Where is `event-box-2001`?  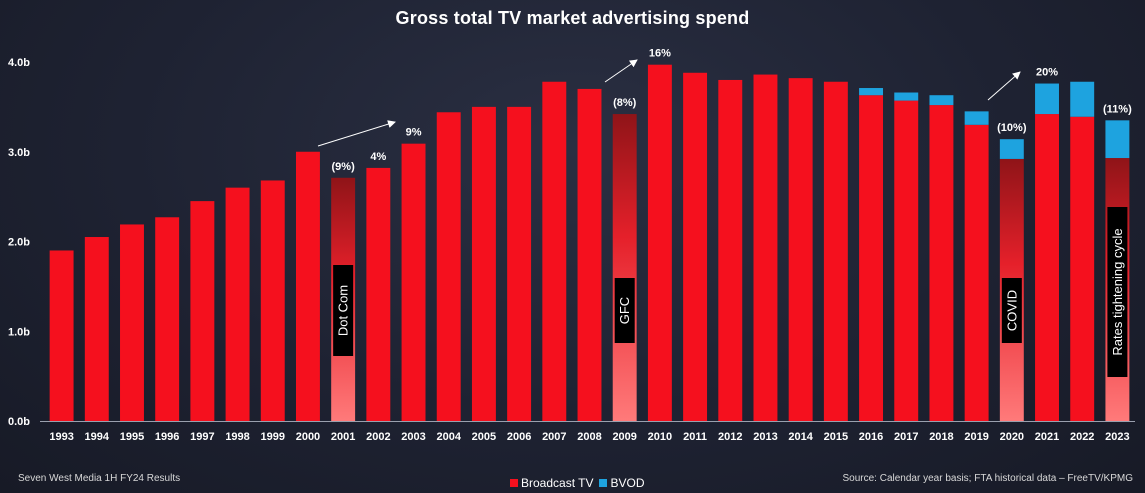 event-box-2001 is located at coordinates (343, 310).